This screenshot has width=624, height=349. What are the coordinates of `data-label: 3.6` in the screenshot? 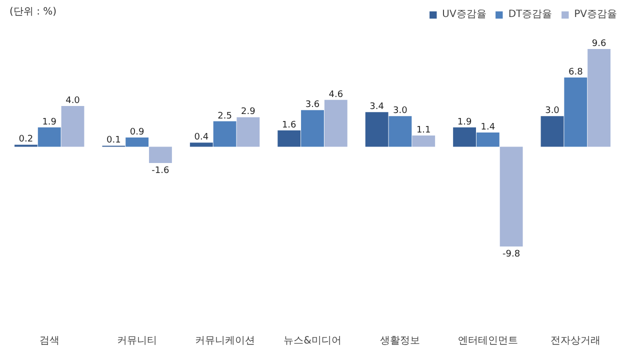 It's located at (312, 105).